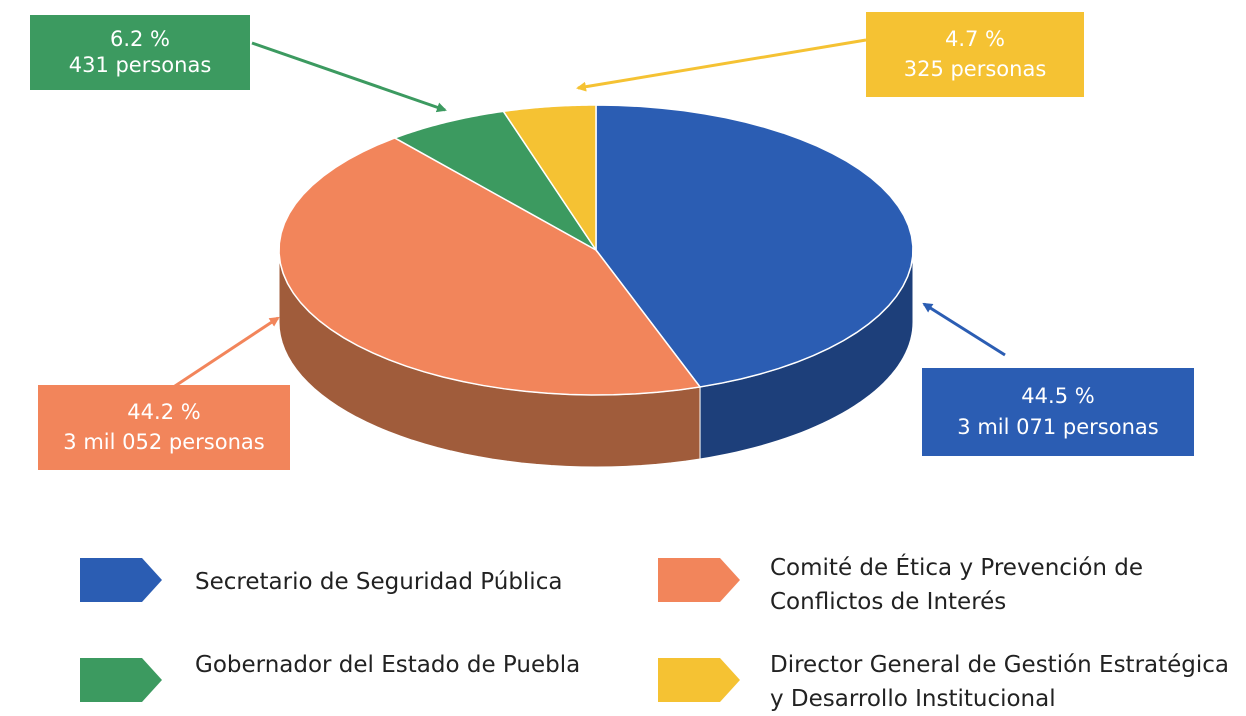 This screenshot has width=1246, height=716. What do you see at coordinates (379, 582) in the screenshot?
I see `legend-label: Secretario de Seguridad Pública` at bounding box center [379, 582].